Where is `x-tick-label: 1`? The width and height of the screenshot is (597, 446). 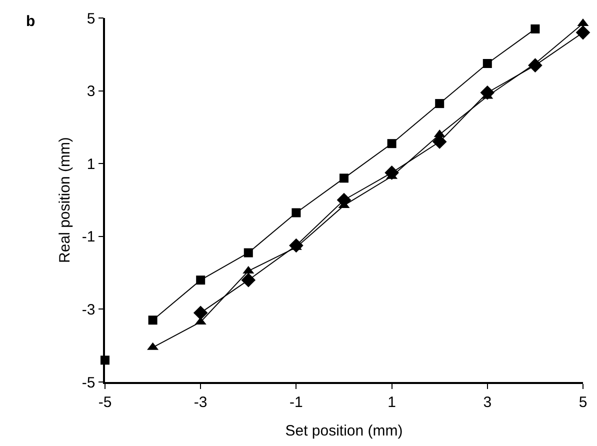
x-tick-label: 1 is located at coordinates (392, 402).